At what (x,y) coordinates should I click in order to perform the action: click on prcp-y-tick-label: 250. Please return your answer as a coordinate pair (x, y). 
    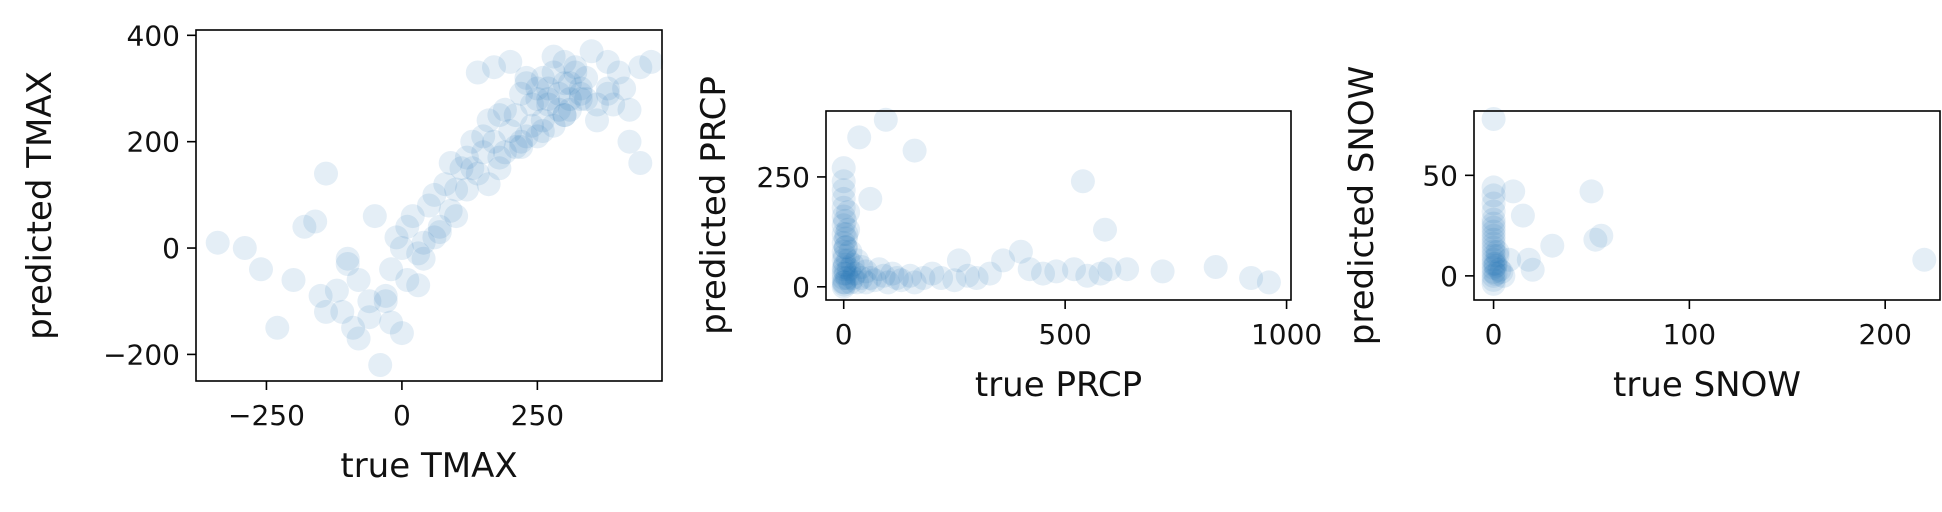
    Looking at the image, I should click on (783, 177).